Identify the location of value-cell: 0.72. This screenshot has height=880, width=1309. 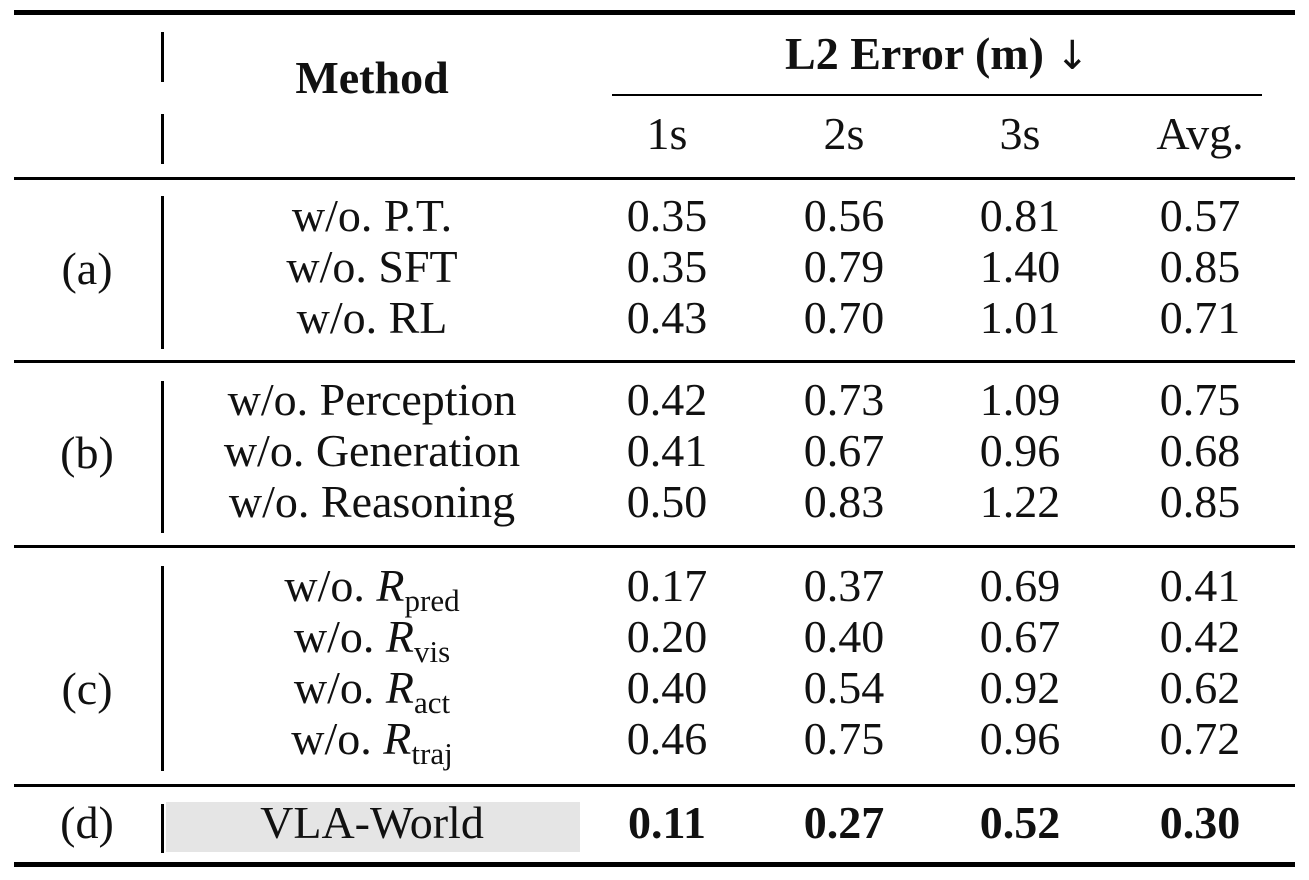
(1200, 738).